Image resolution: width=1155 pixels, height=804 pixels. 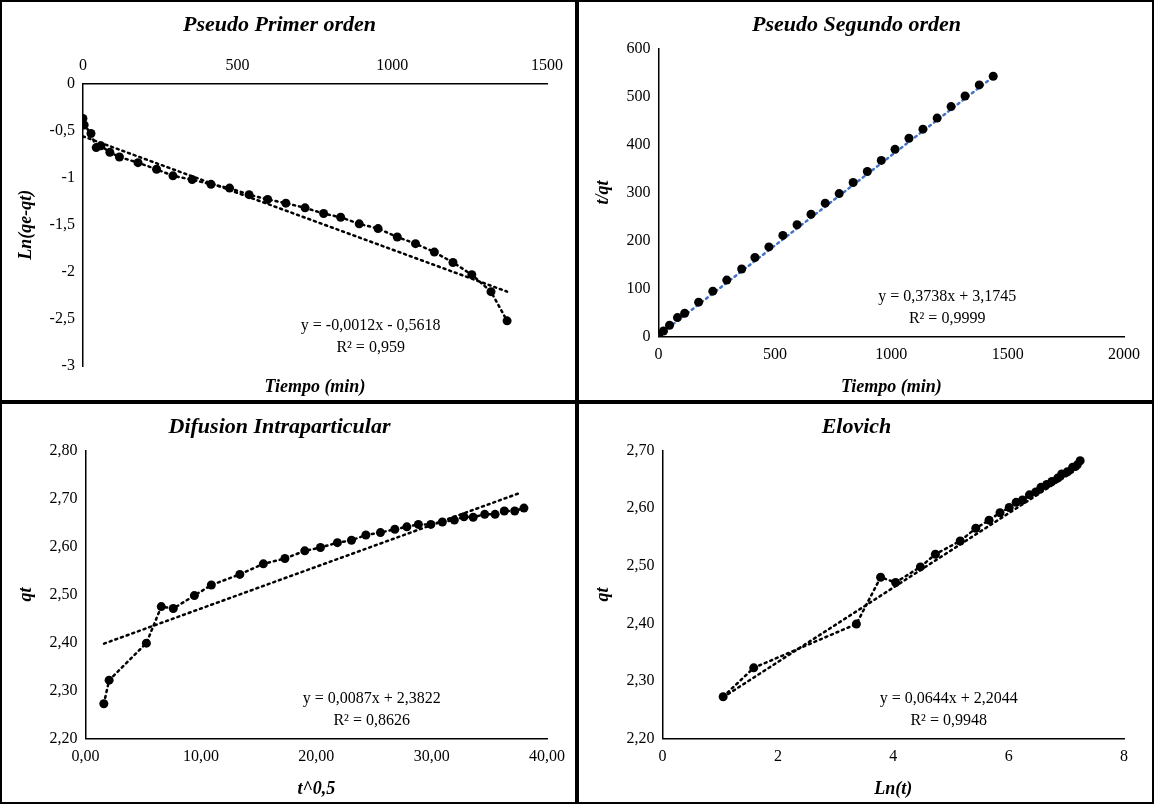 I want to click on x-tick-label: 6, so click(x=1008, y=755).